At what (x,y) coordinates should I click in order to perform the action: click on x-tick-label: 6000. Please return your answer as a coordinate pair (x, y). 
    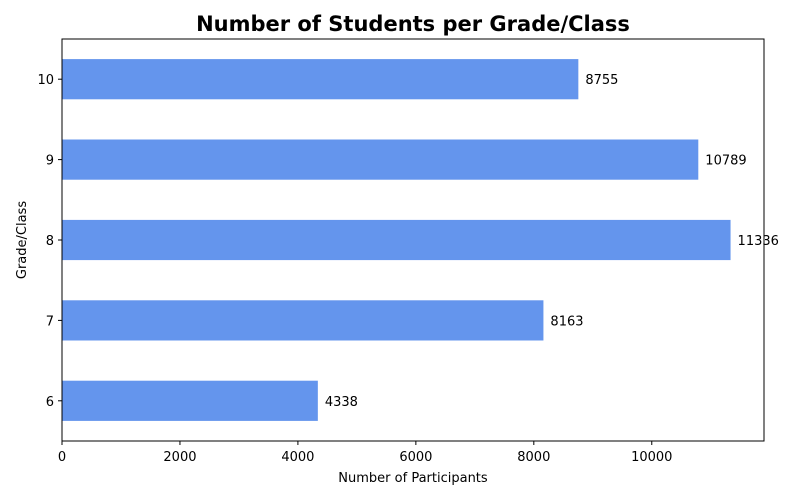
    Looking at the image, I should click on (415, 457).